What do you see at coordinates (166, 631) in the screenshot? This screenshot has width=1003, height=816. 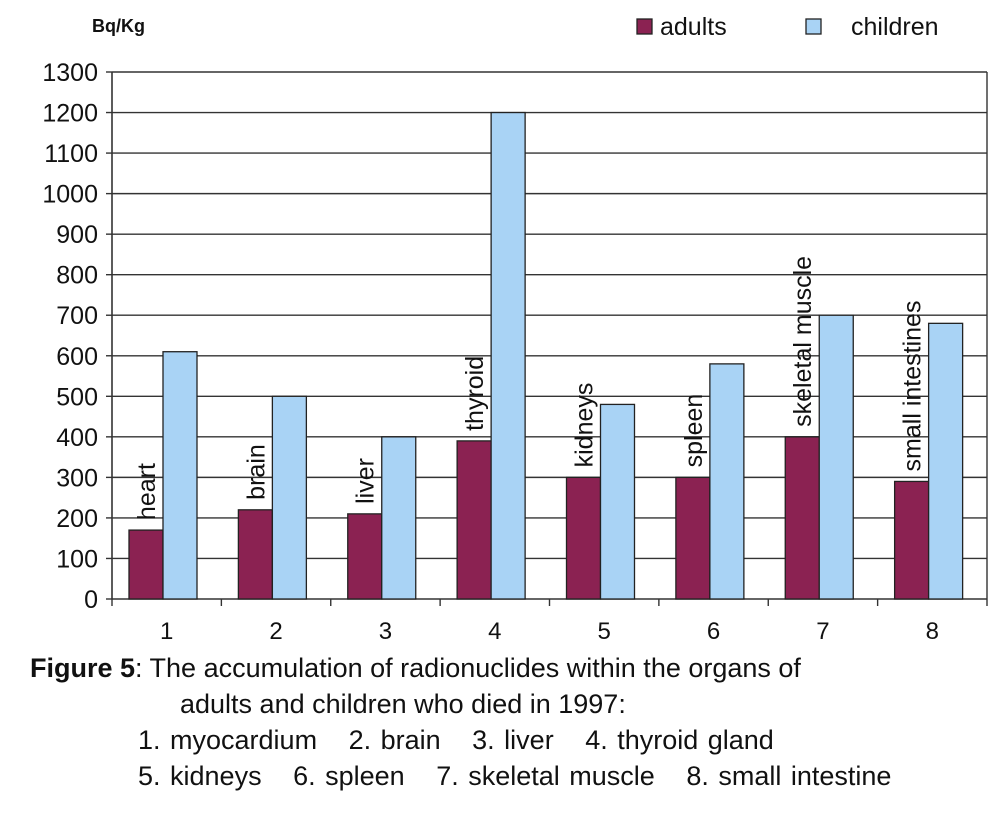 I see `x-tick-label: 1` at bounding box center [166, 631].